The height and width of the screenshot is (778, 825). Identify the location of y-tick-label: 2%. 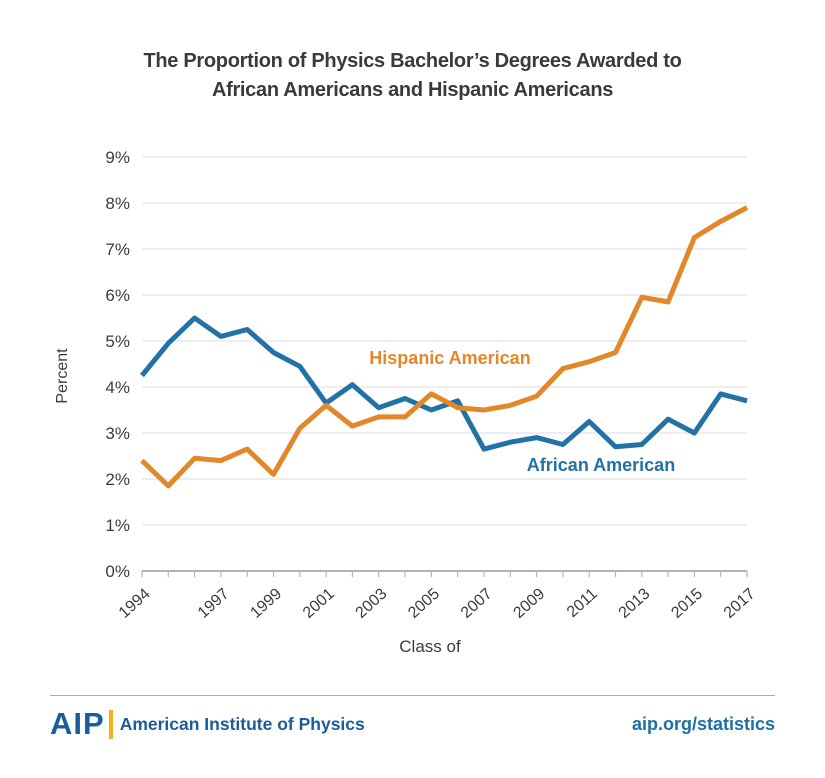
(117, 479).